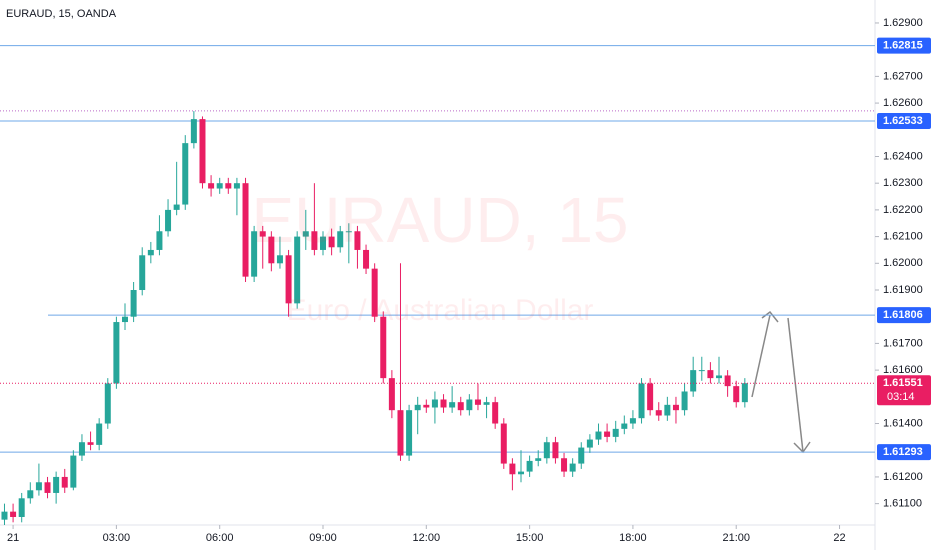 This screenshot has width=932, height=550. What do you see at coordinates (903, 210) in the screenshot?
I see `y-tick-label: 1.62200` at bounding box center [903, 210].